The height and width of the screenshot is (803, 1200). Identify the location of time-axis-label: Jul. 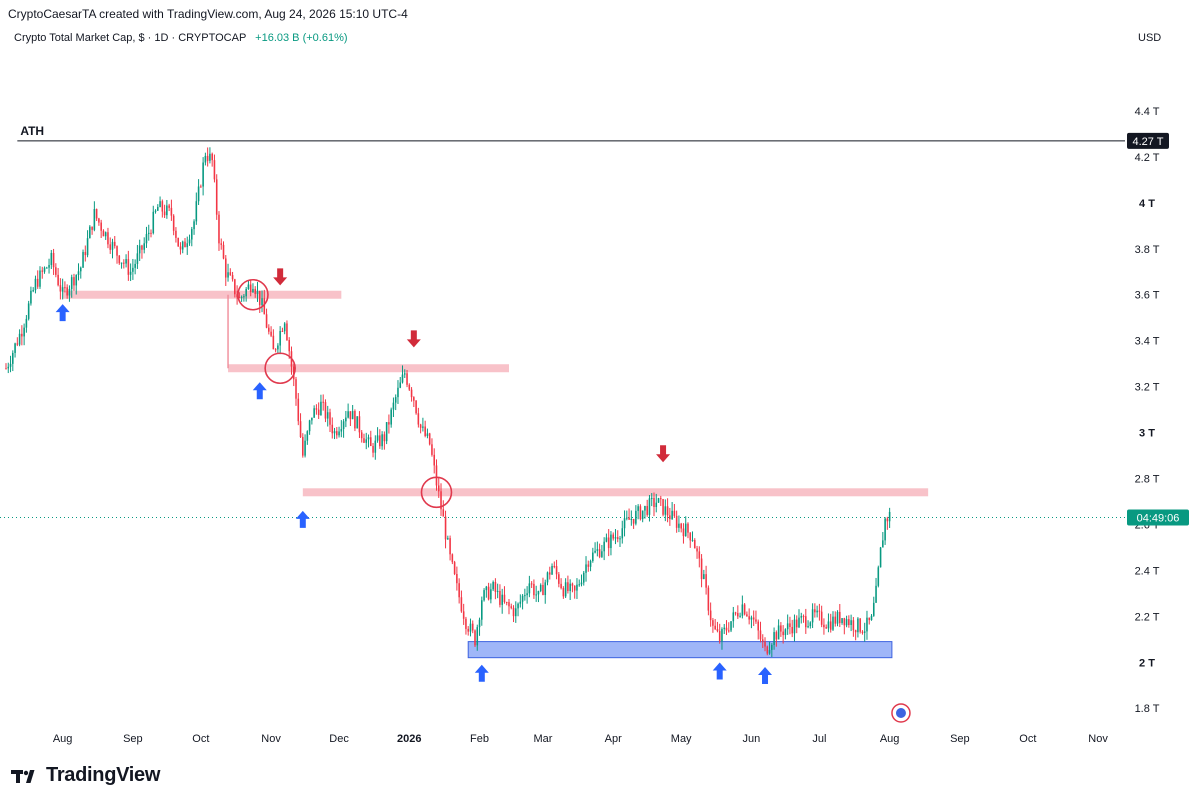
(819, 739).